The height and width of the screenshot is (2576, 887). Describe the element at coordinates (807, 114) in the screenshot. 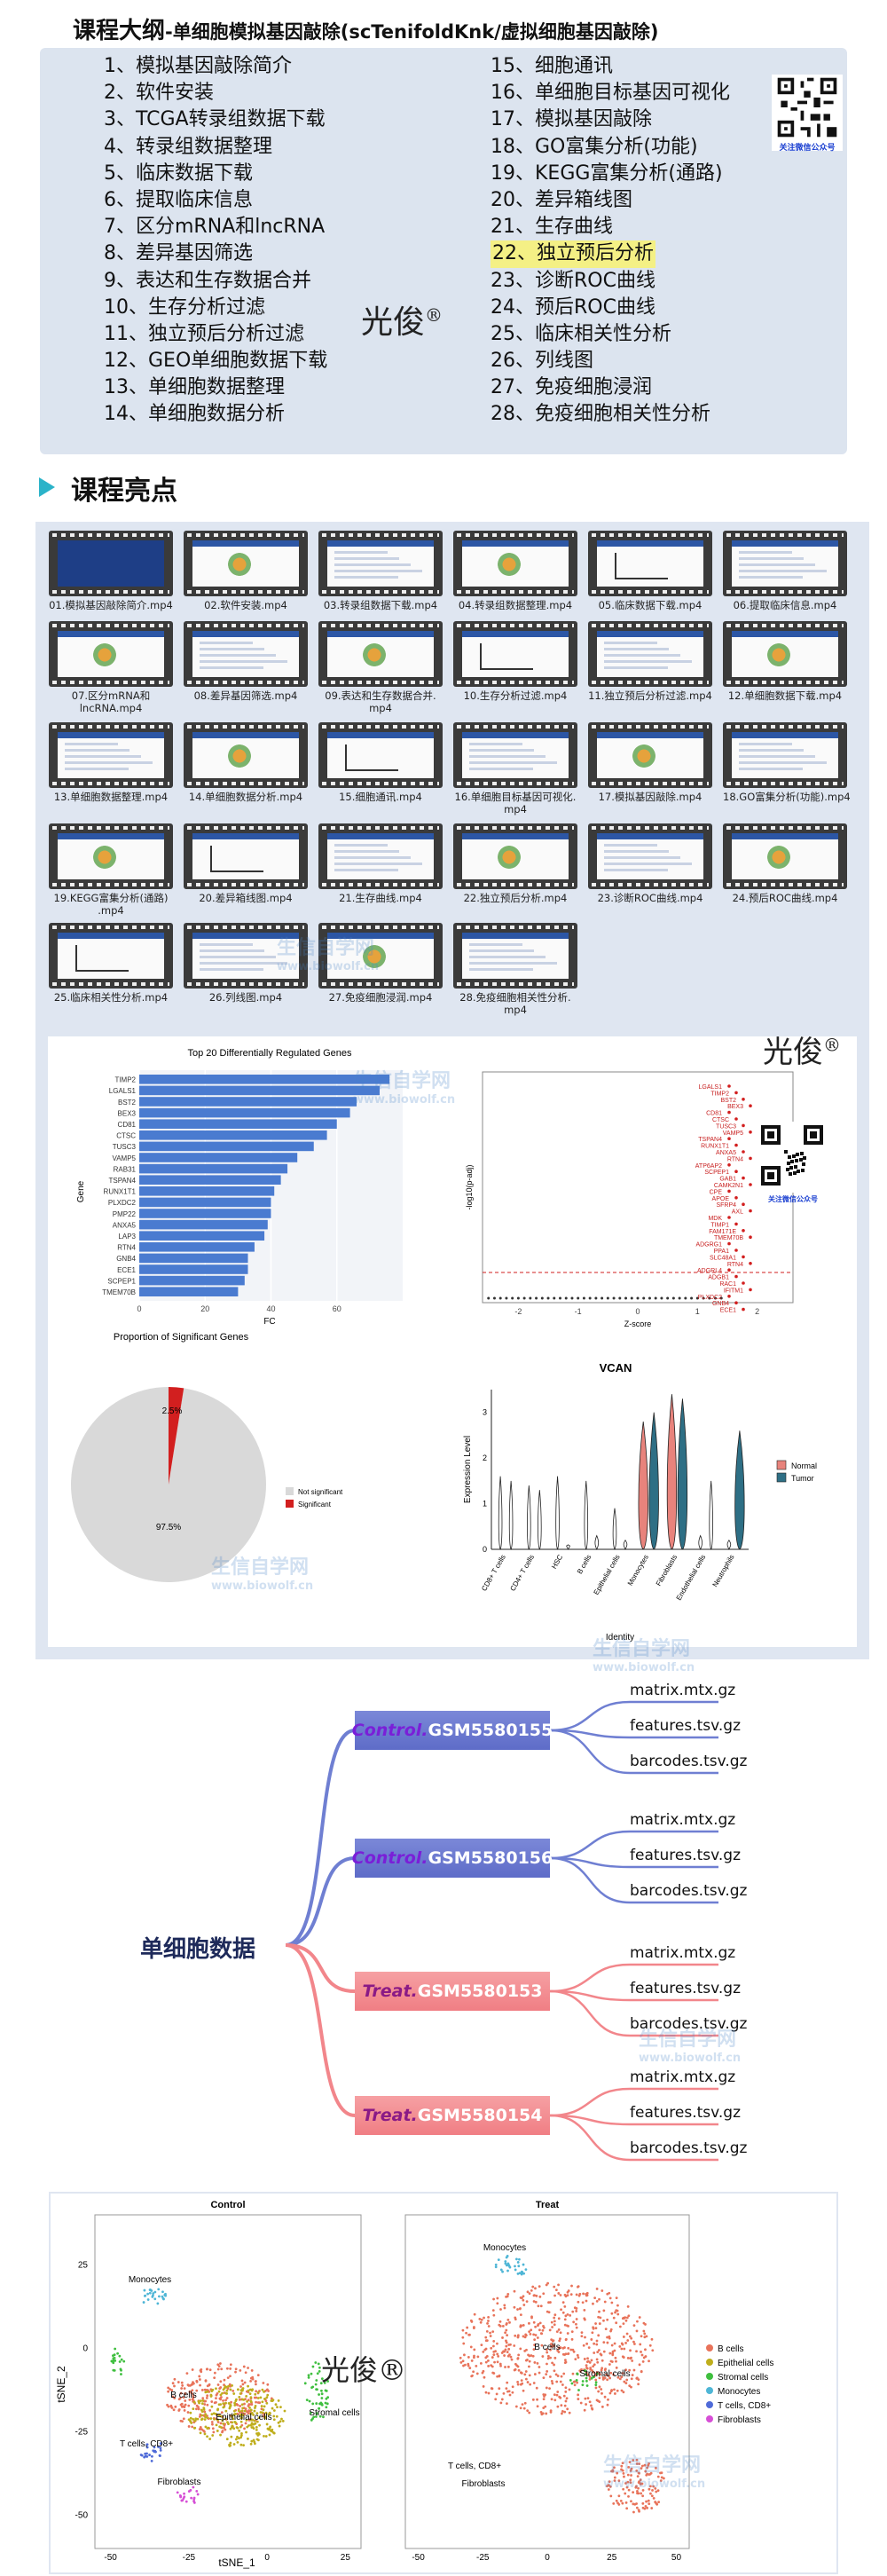

I see `qr-code-top: 关注微信公众号` at that location.